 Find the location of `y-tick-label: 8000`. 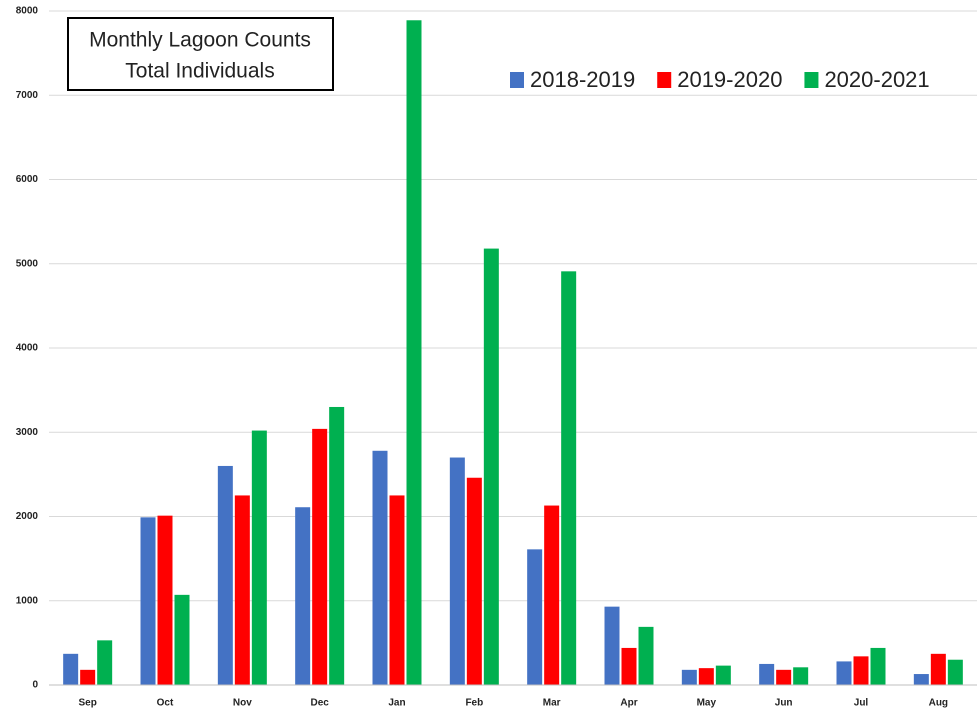

y-tick-label: 8000 is located at coordinates (27, 11).